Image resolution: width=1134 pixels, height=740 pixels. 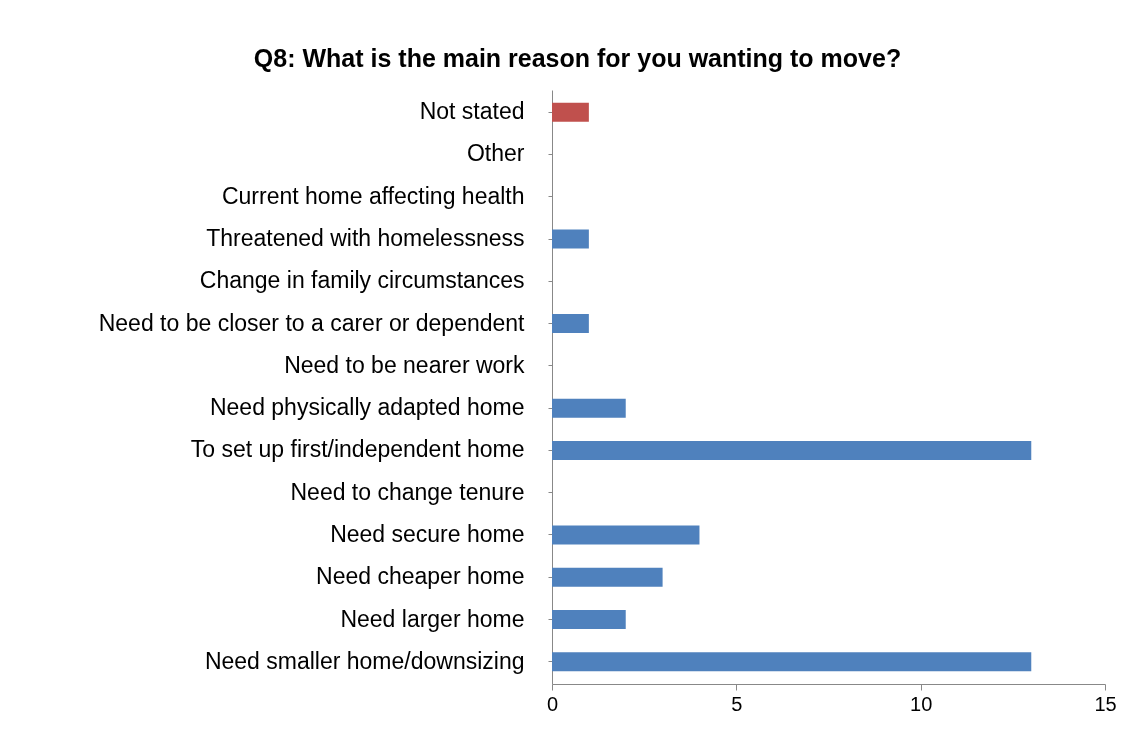 What do you see at coordinates (472, 111) in the screenshot?
I see `y-tick-label: Not stated` at bounding box center [472, 111].